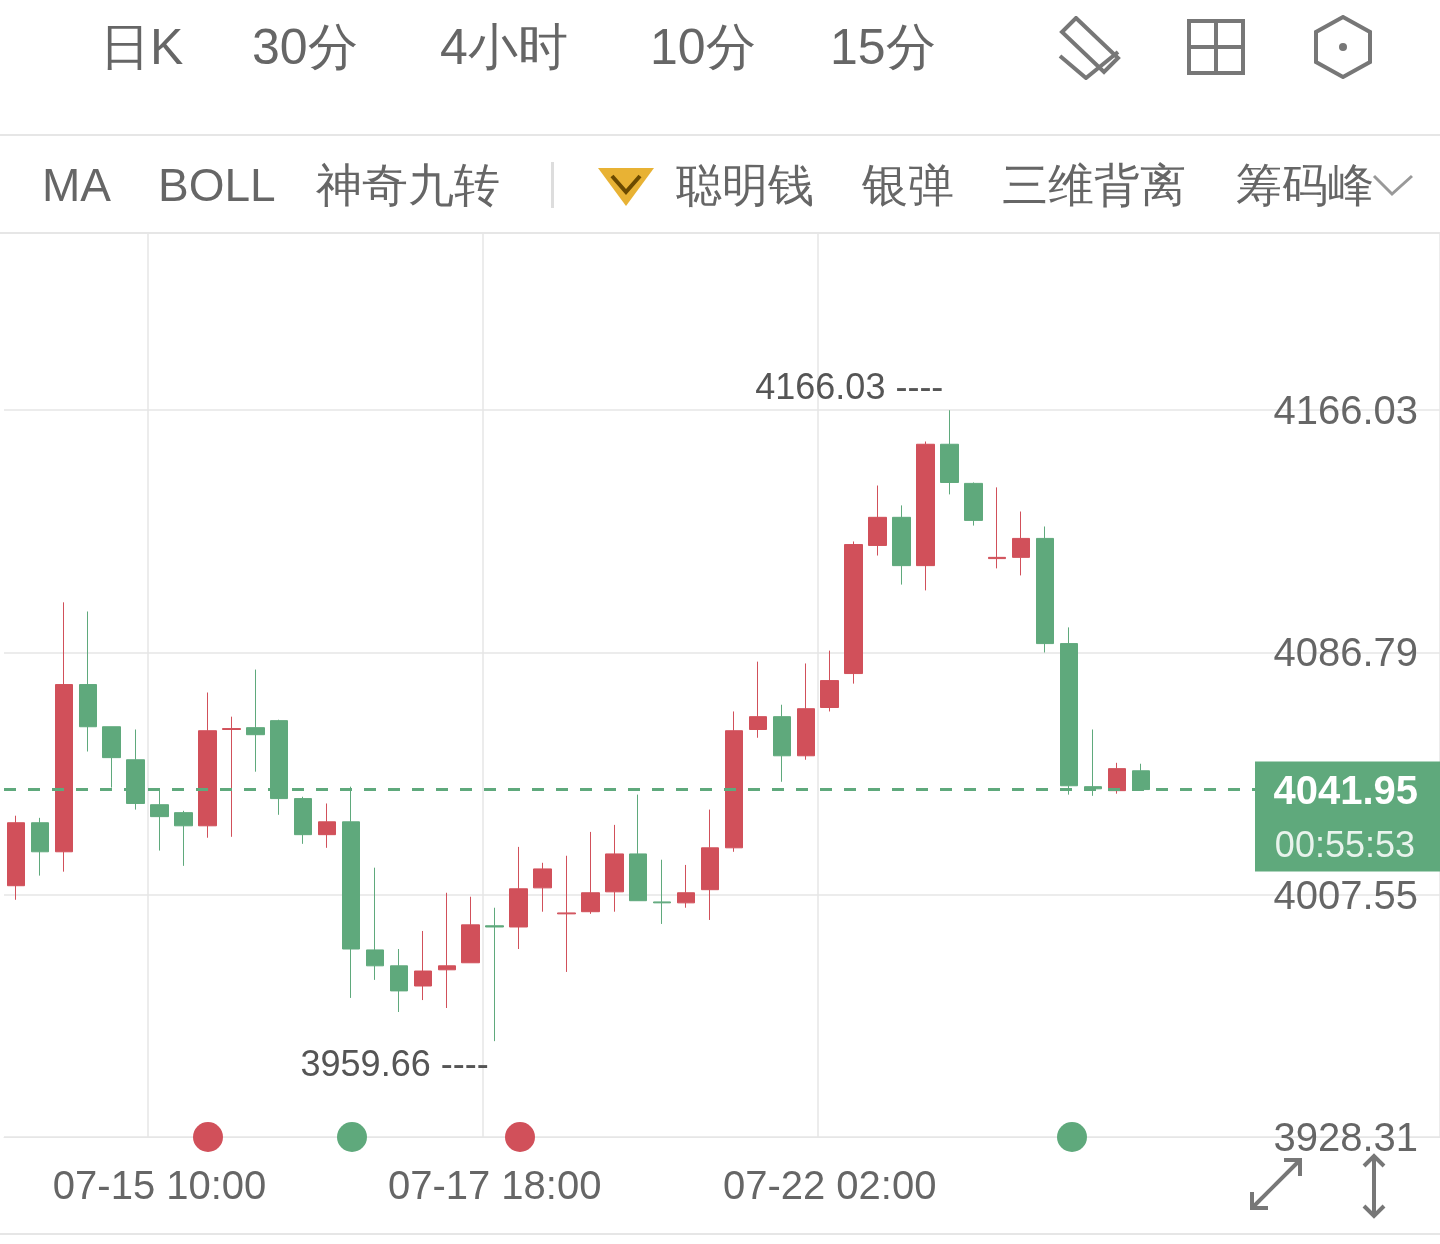 Image resolution: width=1440 pixels, height=1244 pixels. What do you see at coordinates (703, 47) in the screenshot?
I see `text: 10分` at bounding box center [703, 47].